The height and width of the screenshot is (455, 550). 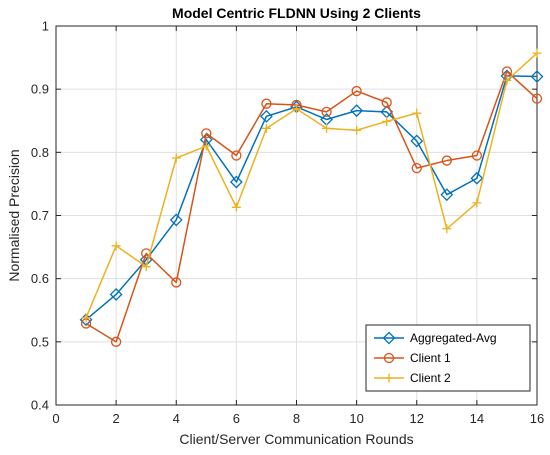 I want to click on legend-item: Client 2, so click(x=412, y=378).